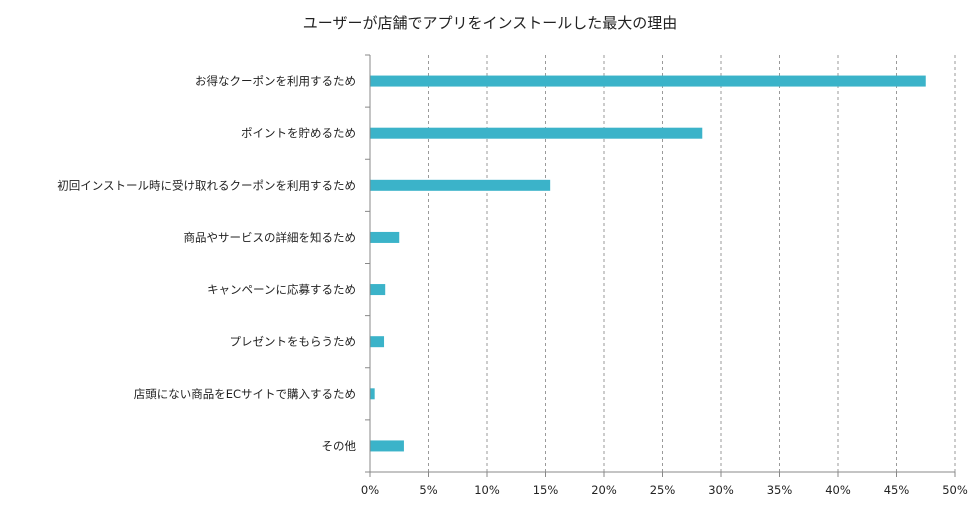 The image size is (980, 508). Describe the element at coordinates (370, 490) in the screenshot. I see `x-tick-label: 0%` at that location.